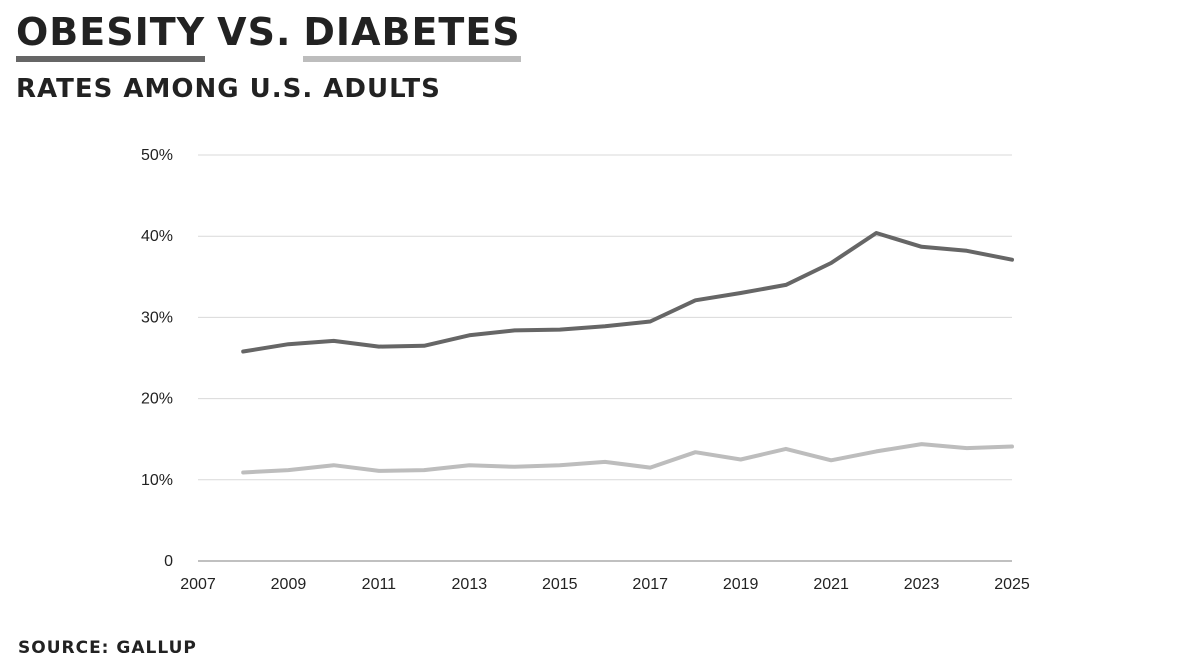 The image size is (1192, 670). What do you see at coordinates (741, 584) in the screenshot?
I see `x-tick-label: 2019` at bounding box center [741, 584].